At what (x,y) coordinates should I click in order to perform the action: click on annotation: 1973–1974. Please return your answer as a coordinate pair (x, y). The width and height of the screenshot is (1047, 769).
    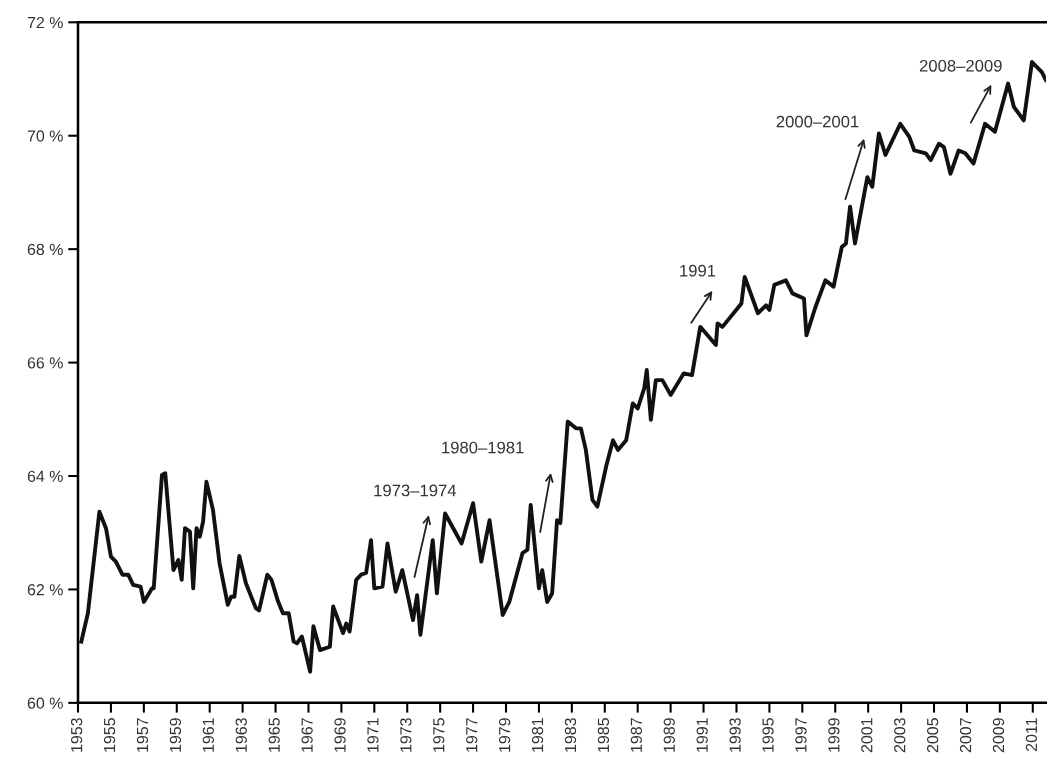
    Looking at the image, I should click on (415, 490).